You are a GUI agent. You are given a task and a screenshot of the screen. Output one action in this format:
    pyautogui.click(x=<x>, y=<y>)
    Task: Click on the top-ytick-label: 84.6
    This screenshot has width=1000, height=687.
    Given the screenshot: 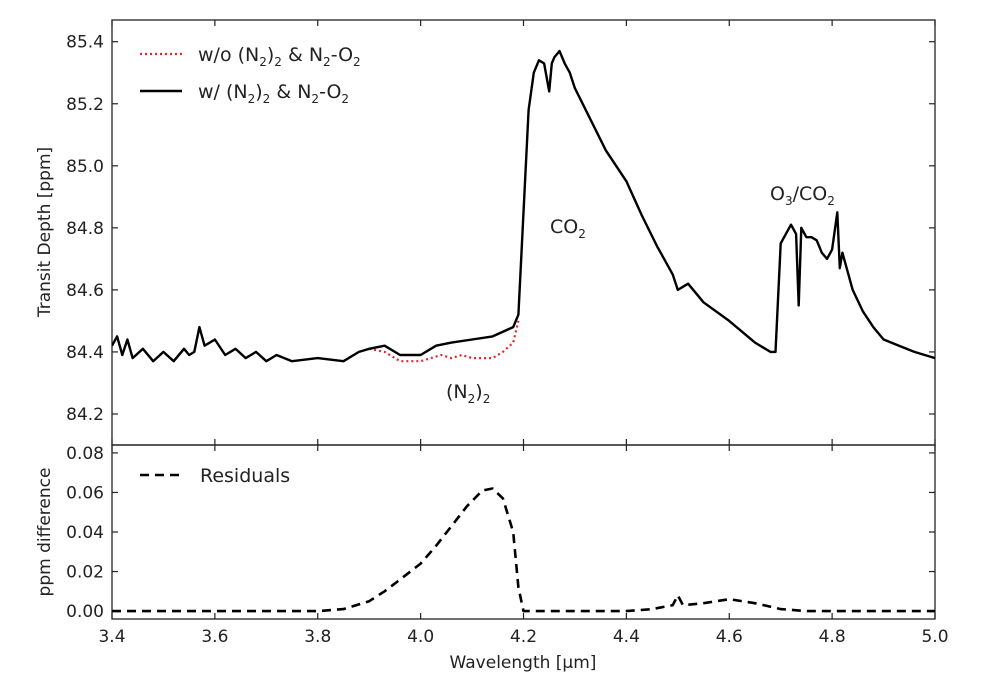 What is the action you would take?
    pyautogui.click(x=85, y=291)
    